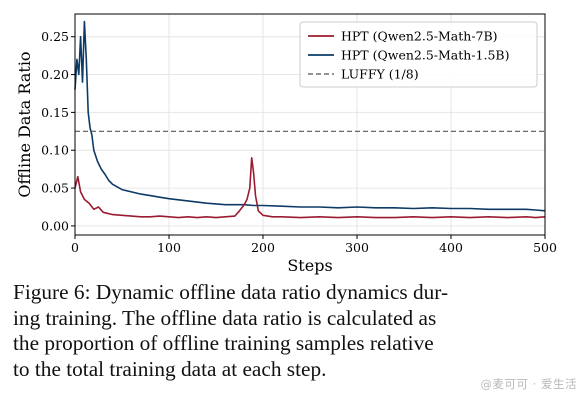 This screenshot has width=583, height=402. Describe the element at coordinates (55, 188) in the screenshot. I see `y-tick-label: 0.05` at that location.